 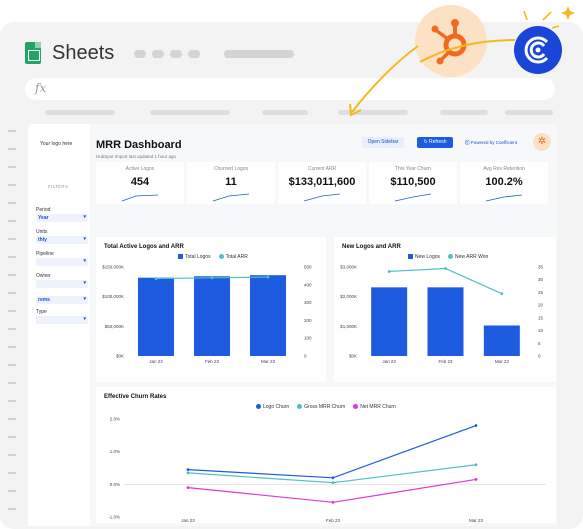 I want to click on legend-item: Logo Churn, so click(x=272, y=407).